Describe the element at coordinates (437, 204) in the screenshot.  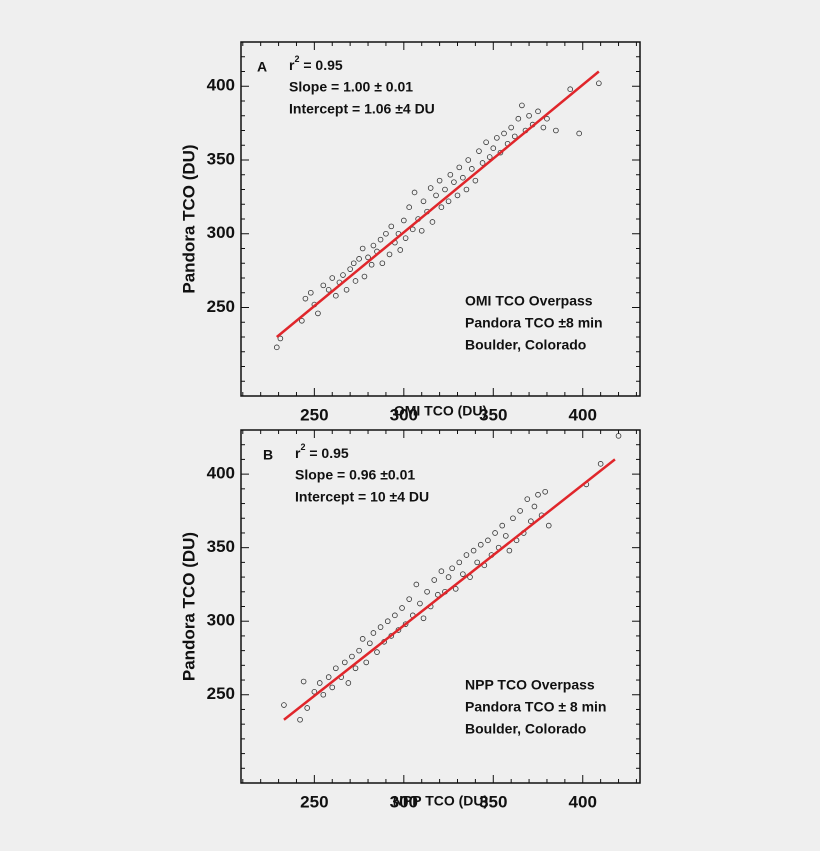
I see `fit-line` at that location.